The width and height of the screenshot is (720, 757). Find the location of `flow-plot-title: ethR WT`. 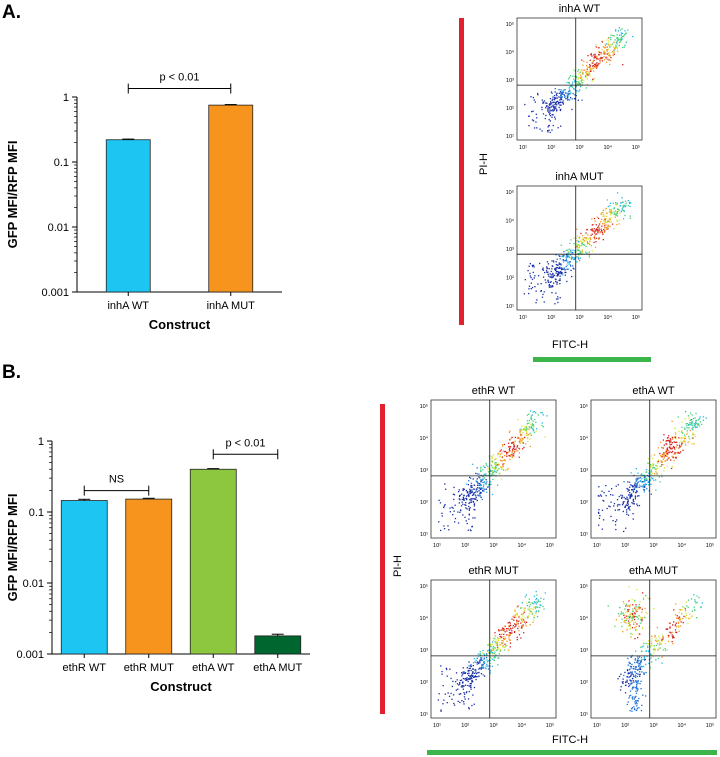

flow-plot-title: ethR WT is located at coordinates (494, 391).